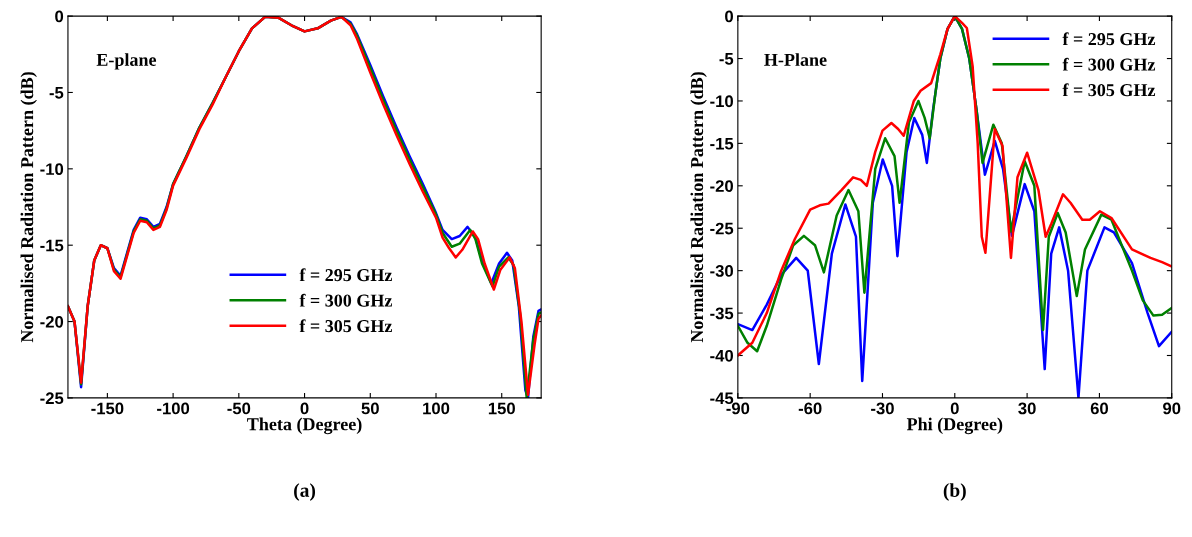 The width and height of the screenshot is (1192, 537). Describe the element at coordinates (107, 408) in the screenshot. I see `x-tick-label: -150` at that location.